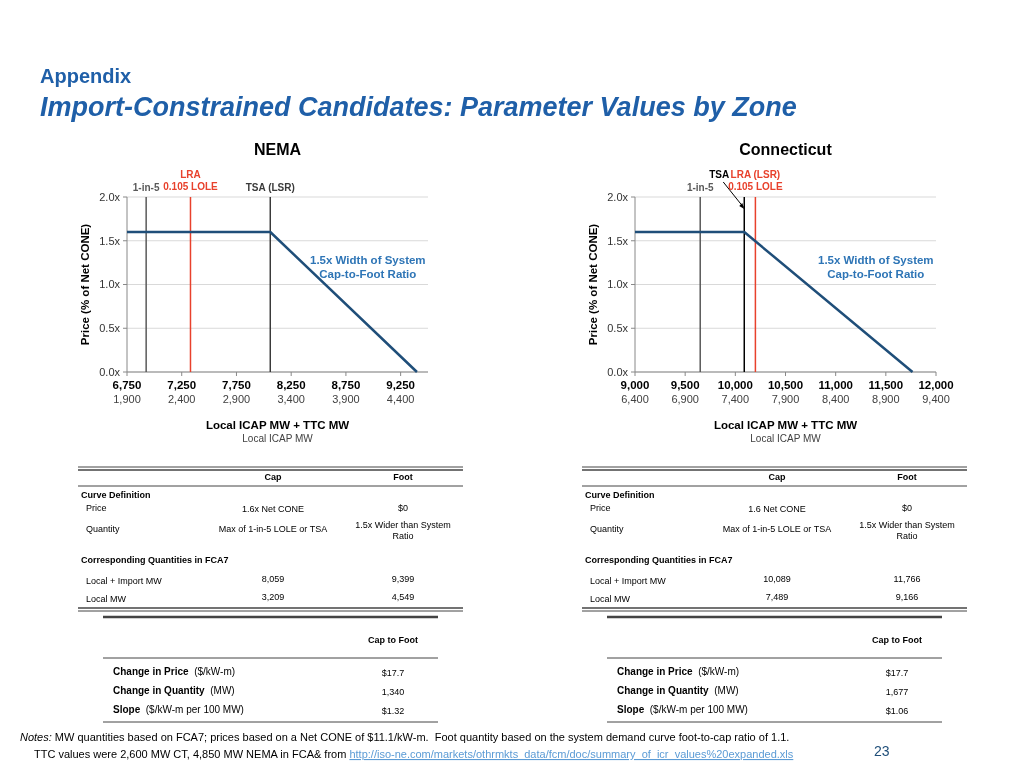 The image size is (1024, 768). Describe the element at coordinates (719, 174) in the screenshot. I see `ref-line-label: TSA` at that location.